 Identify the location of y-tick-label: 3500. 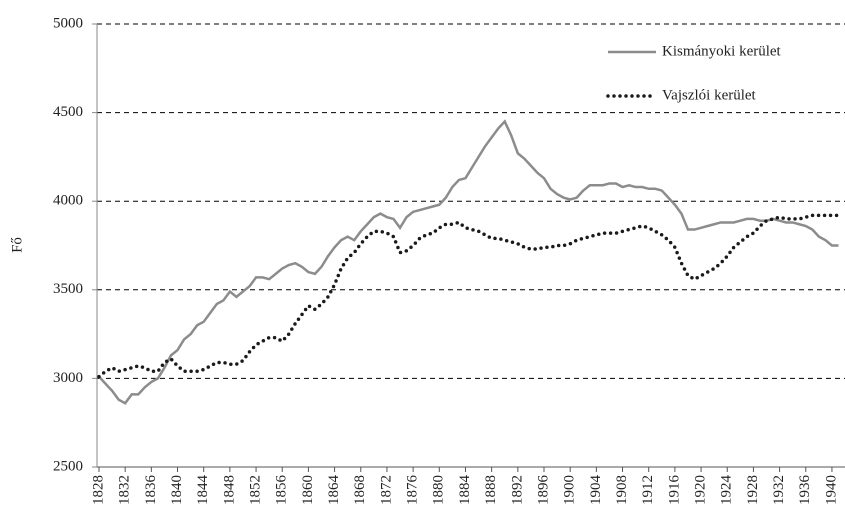
(68, 289).